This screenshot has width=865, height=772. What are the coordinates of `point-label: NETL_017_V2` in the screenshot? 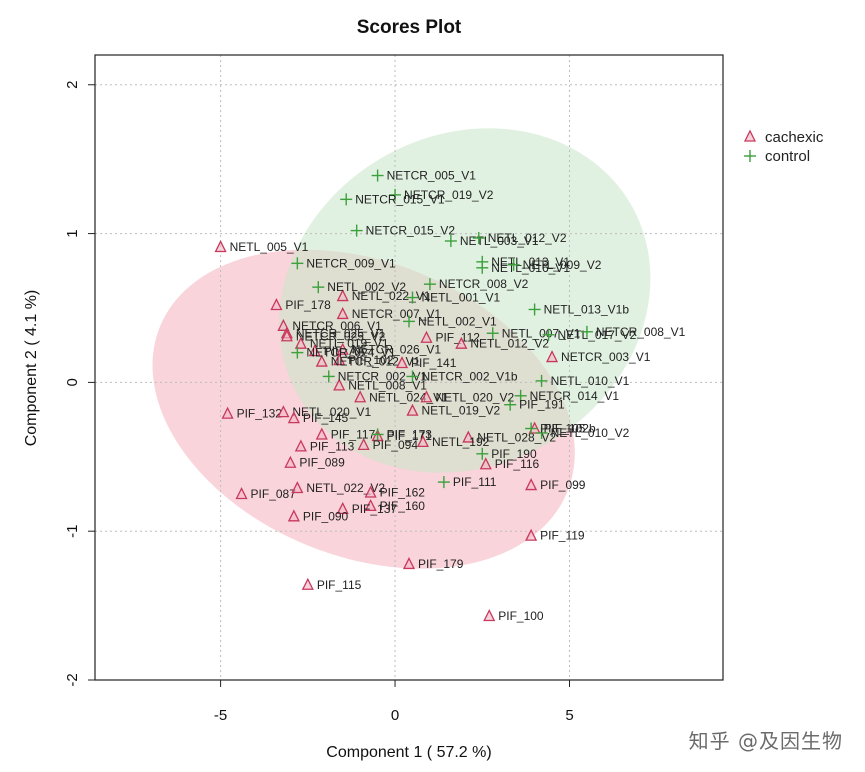 It's located at (597, 335).